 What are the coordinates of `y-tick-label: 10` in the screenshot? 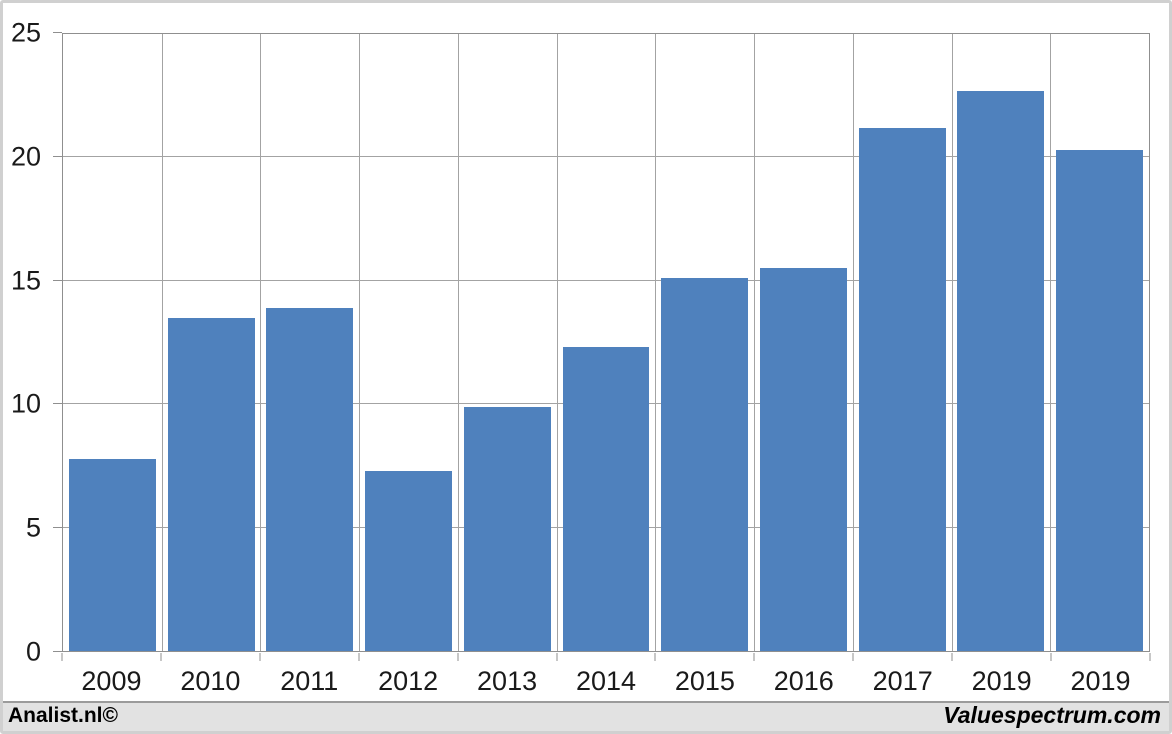 It's located at (25, 403).